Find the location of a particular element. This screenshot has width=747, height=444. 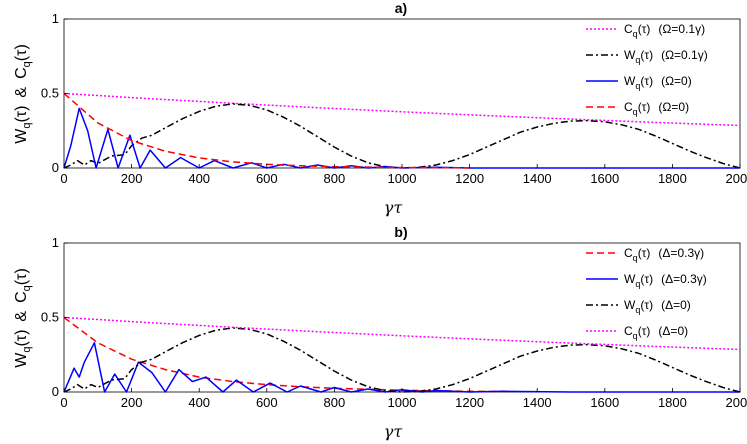

panel-title: a) is located at coordinates (401, 8).